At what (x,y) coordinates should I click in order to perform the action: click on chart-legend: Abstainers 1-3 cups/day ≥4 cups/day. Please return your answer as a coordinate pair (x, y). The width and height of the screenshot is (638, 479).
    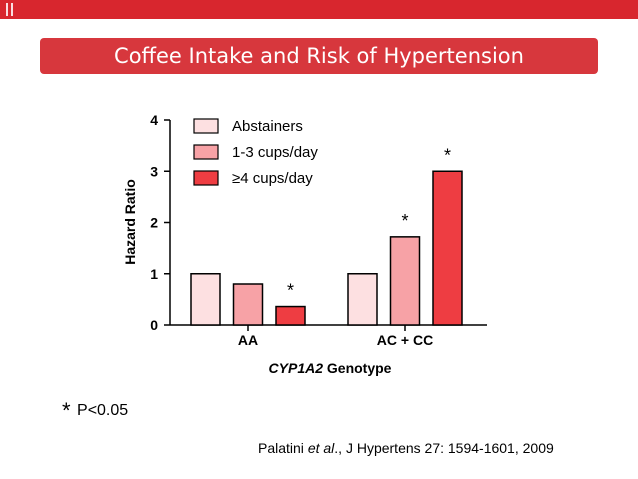
    Looking at the image, I should click on (255, 152).